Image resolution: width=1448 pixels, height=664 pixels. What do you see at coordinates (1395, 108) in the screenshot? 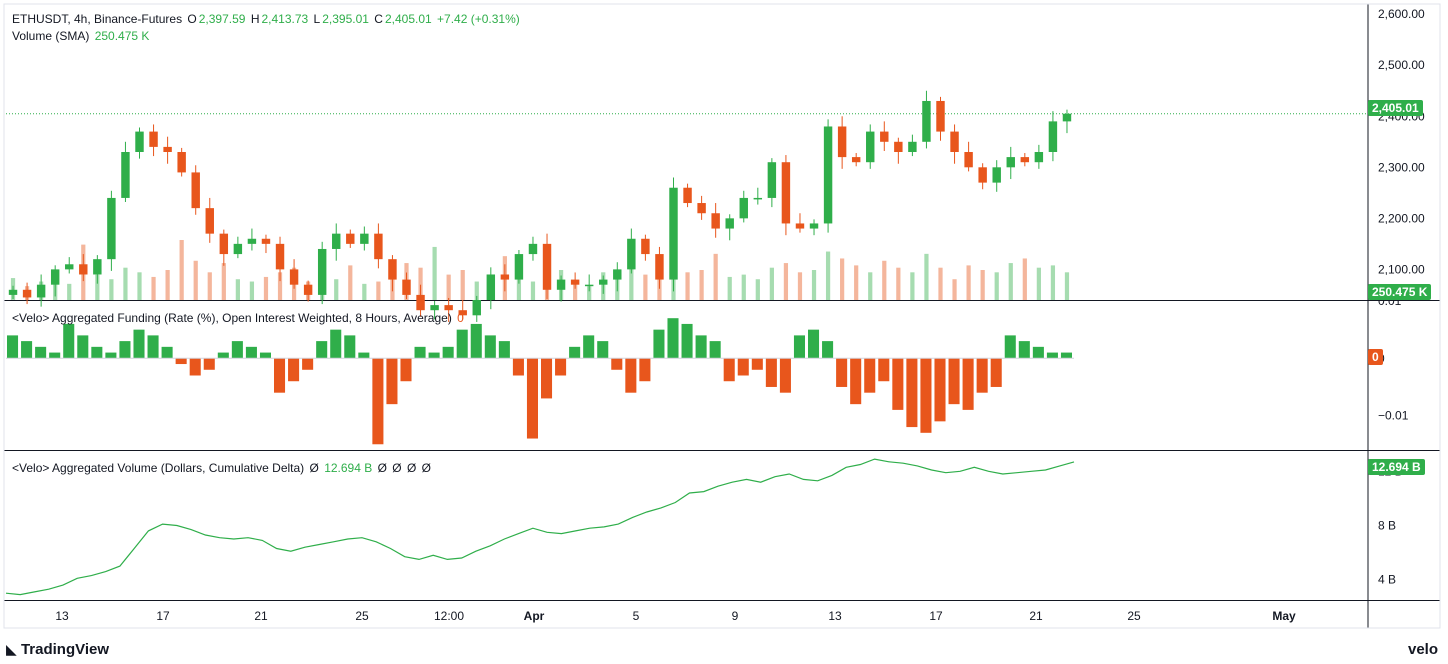
I see `price-tag: 2,405.01` at bounding box center [1395, 108].